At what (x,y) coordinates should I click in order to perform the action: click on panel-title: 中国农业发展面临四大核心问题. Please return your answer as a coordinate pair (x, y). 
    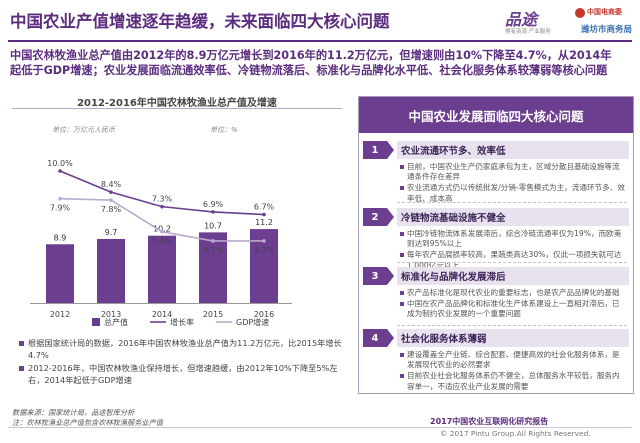
    Looking at the image, I should click on (496, 115).